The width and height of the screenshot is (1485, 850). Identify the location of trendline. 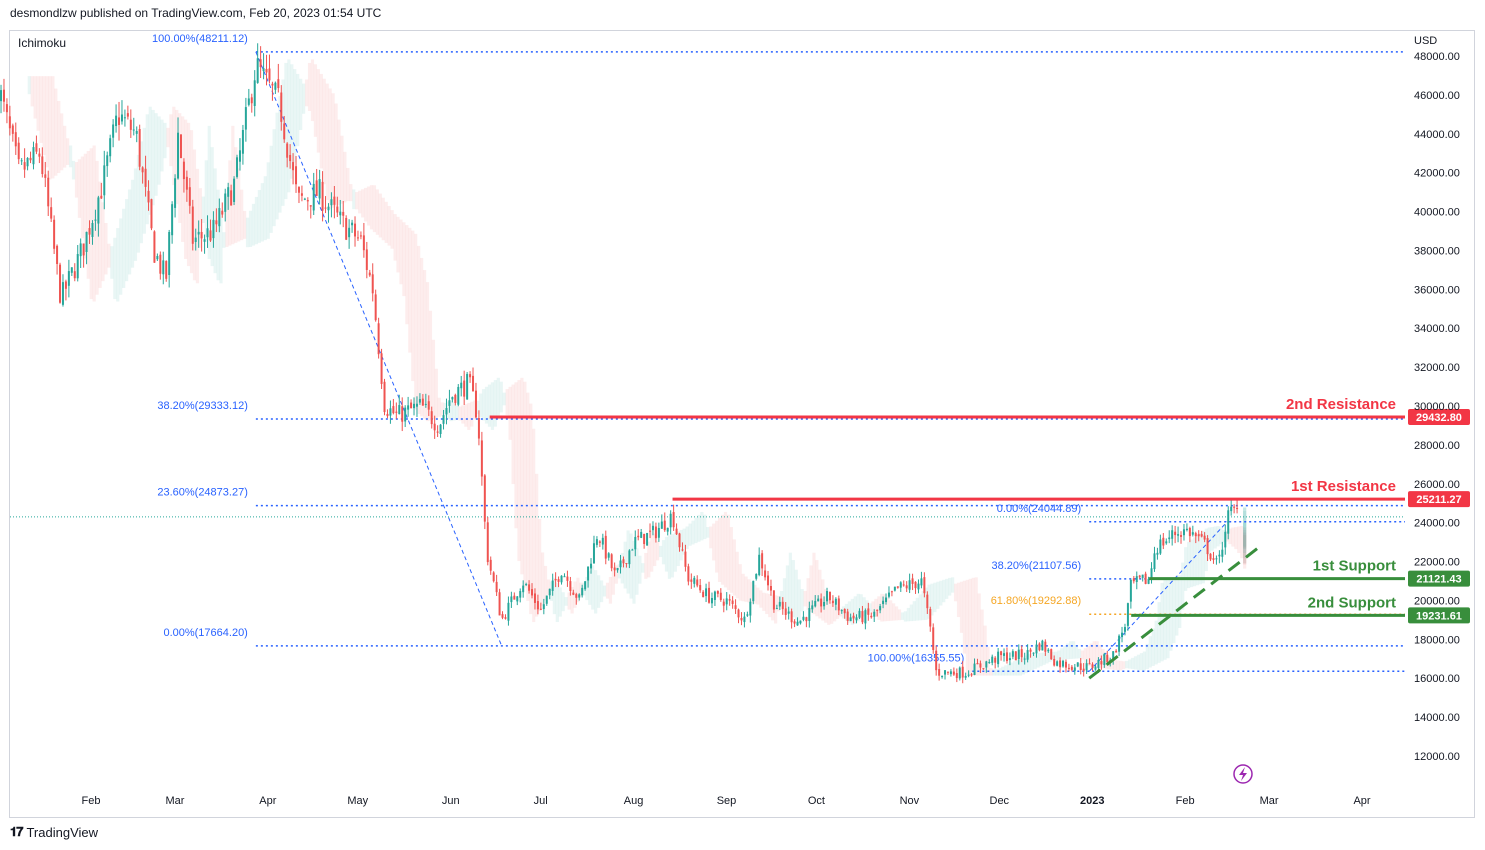
(1176, 611).